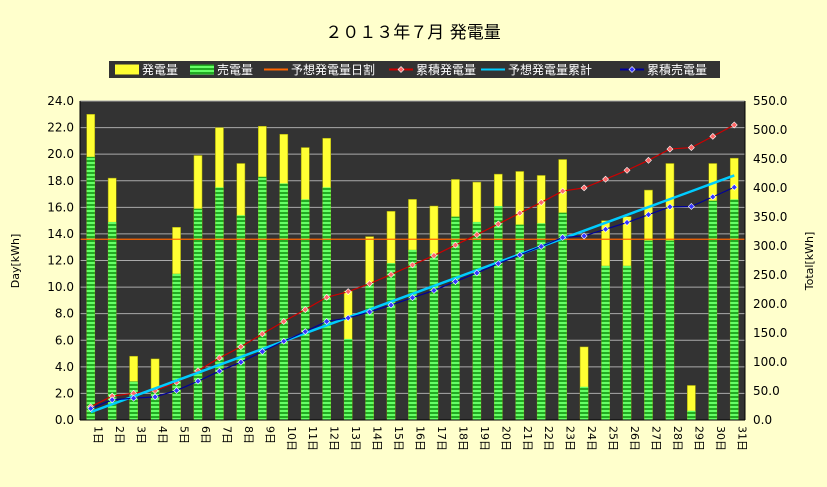 The height and width of the screenshot is (487, 827). Describe the element at coordinates (377, 438) in the screenshot. I see `x-tick-label: 14日` at that location.